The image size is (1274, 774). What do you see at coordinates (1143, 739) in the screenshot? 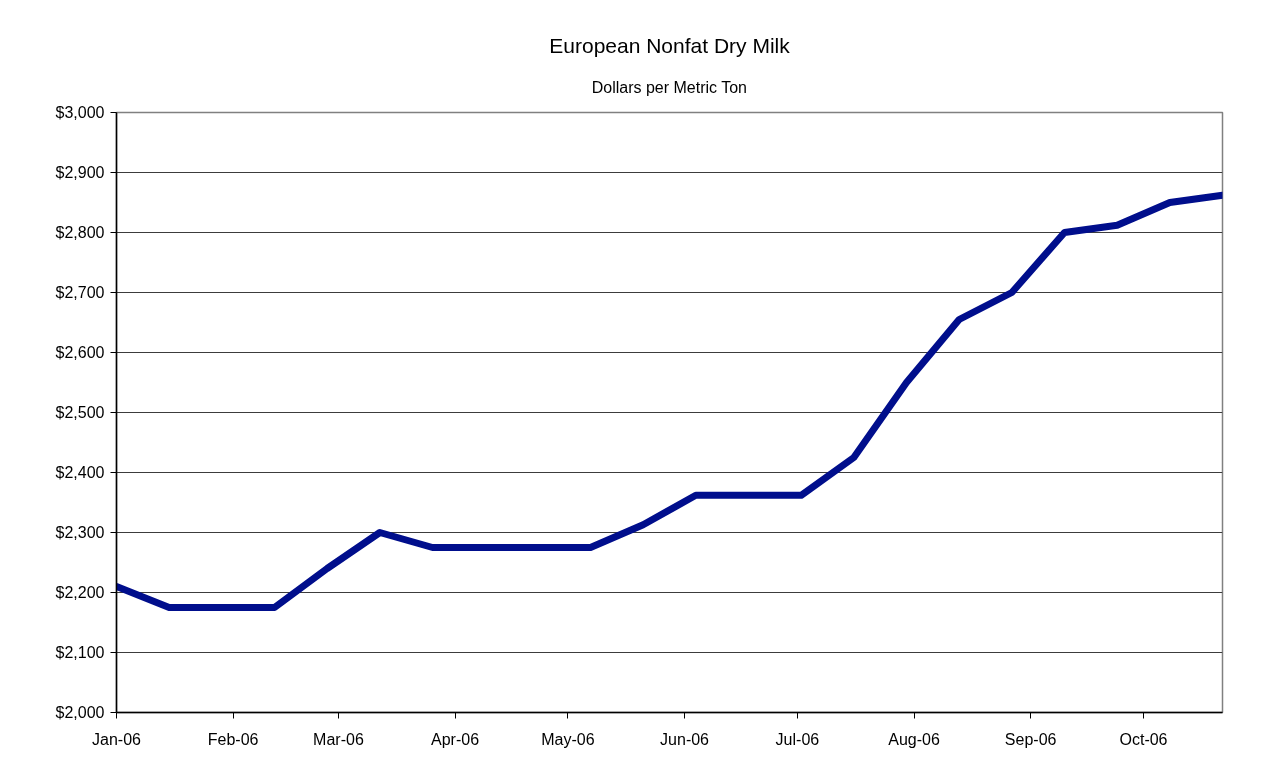
I see `x-tick-label: Oct-06` at bounding box center [1143, 739].